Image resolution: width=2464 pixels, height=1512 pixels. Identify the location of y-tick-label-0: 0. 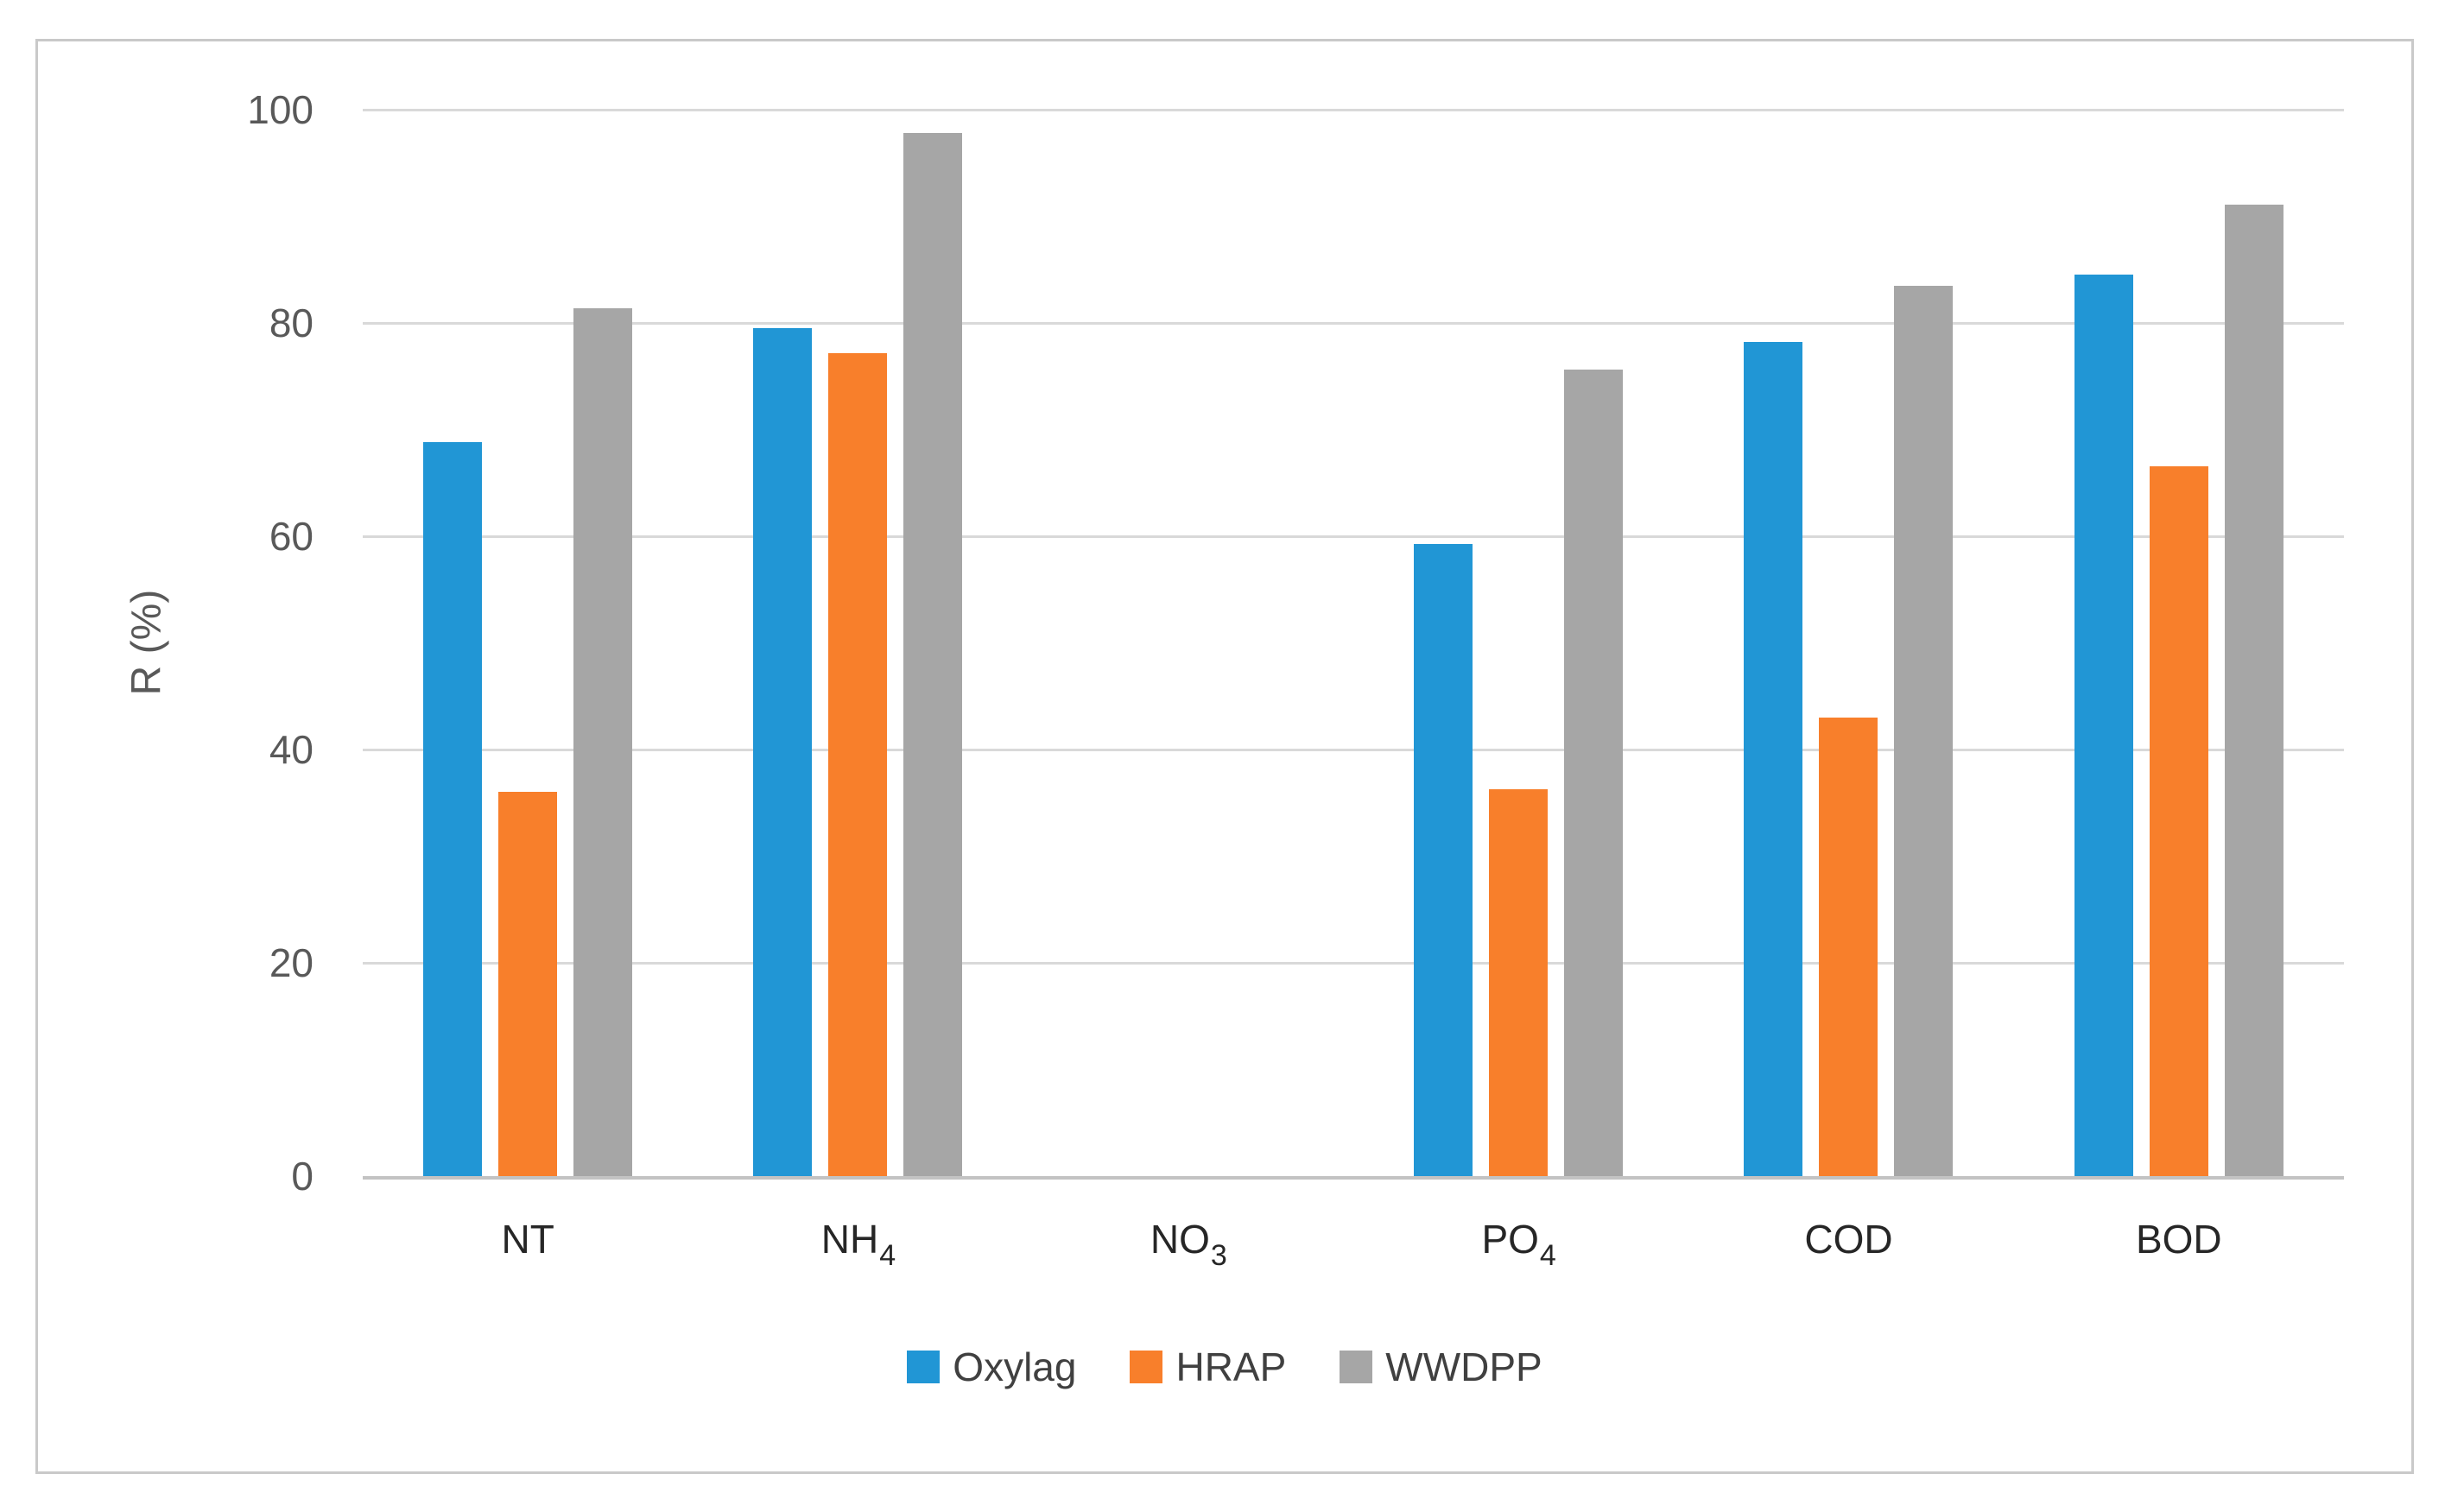
(302, 1176).